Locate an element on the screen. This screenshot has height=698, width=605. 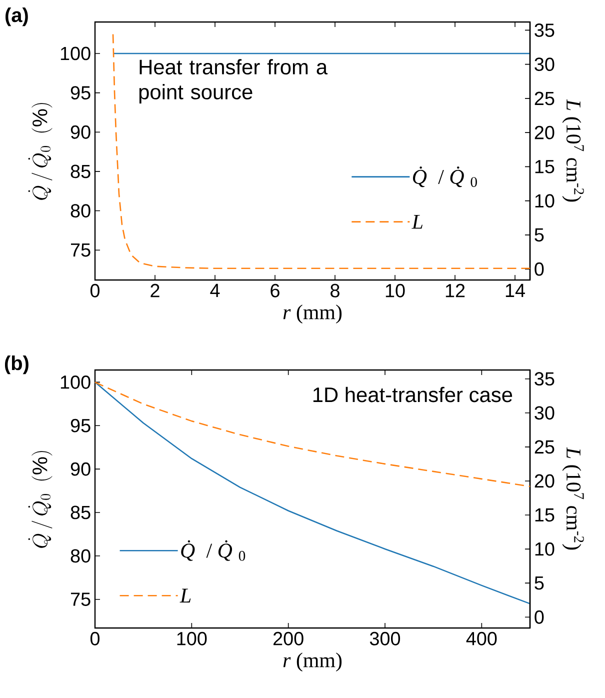
x-tick-label: 6 is located at coordinates (275, 291).